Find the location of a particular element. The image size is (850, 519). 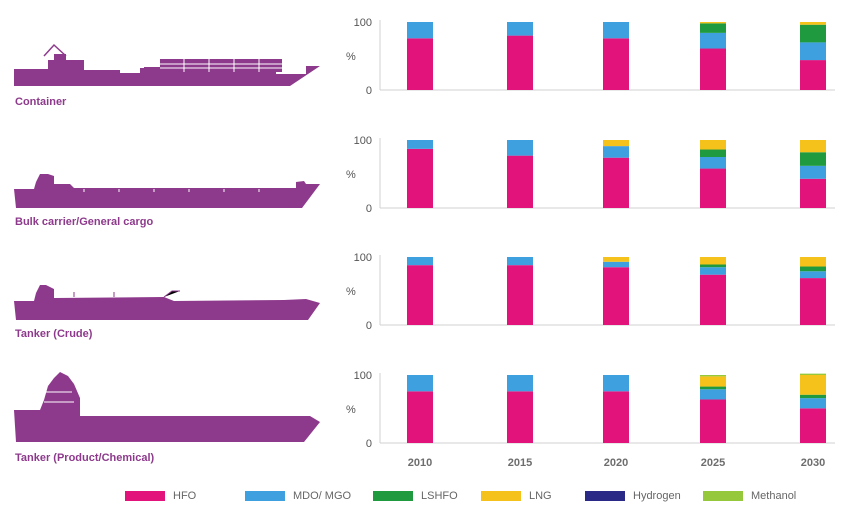

x-tick-label: 2030 is located at coordinates (813, 463).